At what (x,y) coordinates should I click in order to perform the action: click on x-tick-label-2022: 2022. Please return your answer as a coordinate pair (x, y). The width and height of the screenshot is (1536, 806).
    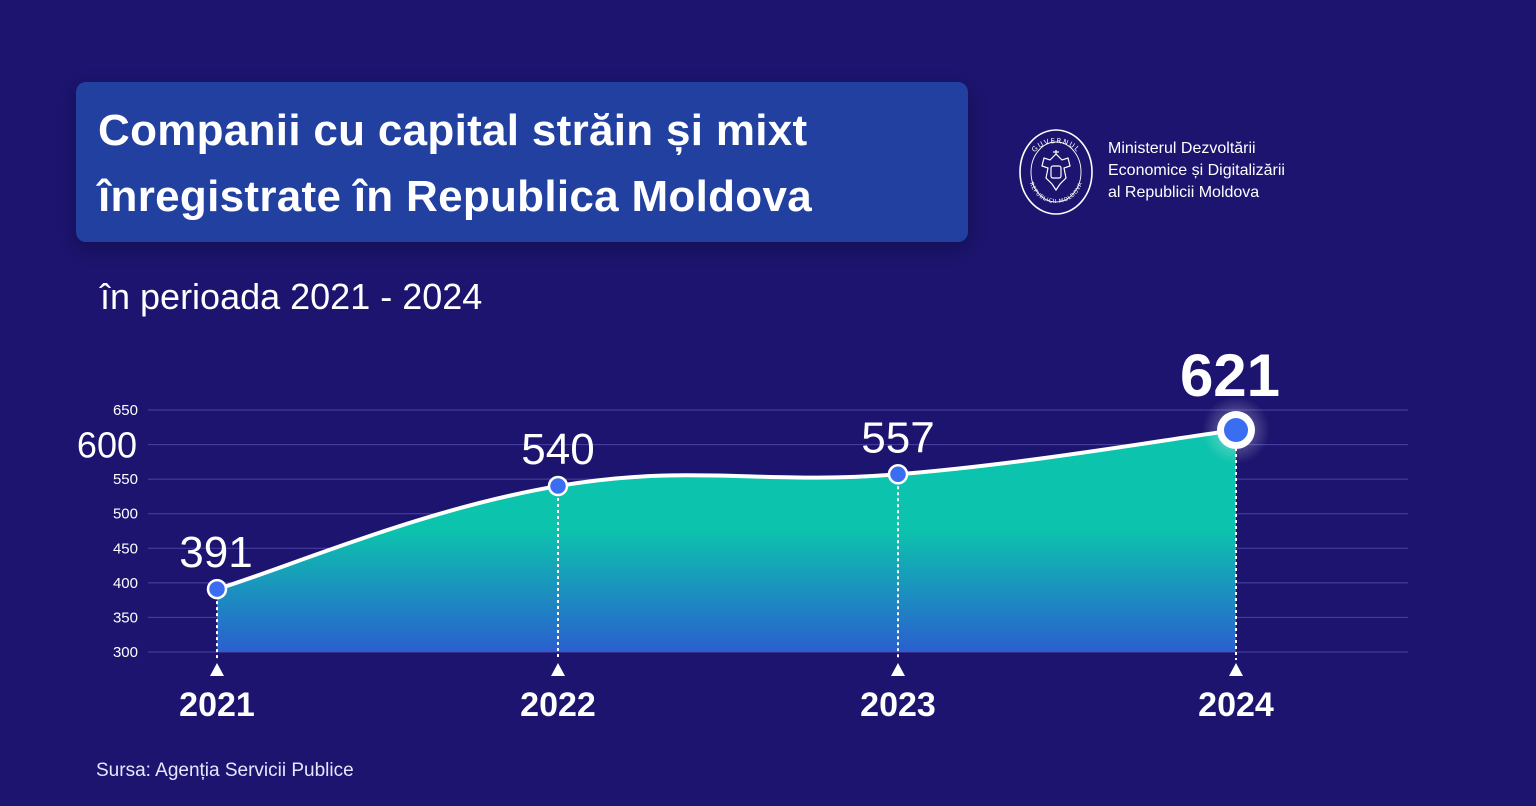
    Looking at the image, I should click on (558, 705).